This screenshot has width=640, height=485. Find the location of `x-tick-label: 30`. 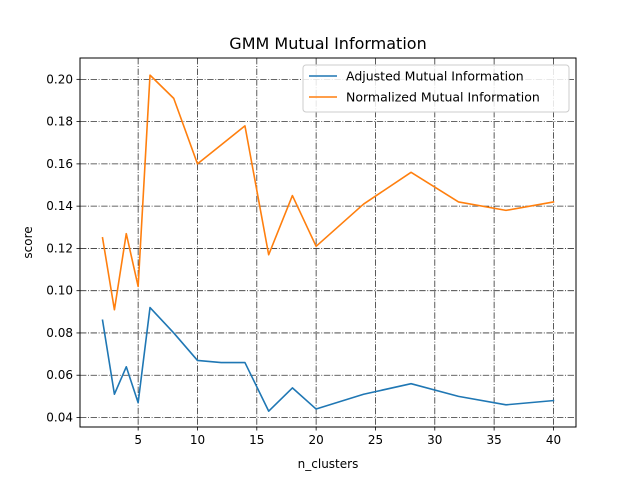

x-tick-label: 30 is located at coordinates (434, 440).